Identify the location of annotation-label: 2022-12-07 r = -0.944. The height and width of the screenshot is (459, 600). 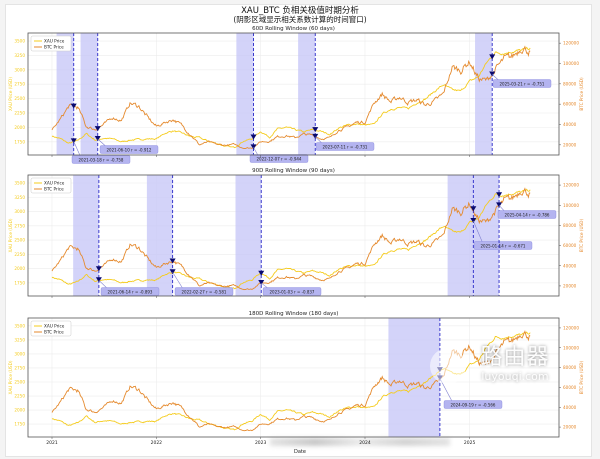
(279, 159).